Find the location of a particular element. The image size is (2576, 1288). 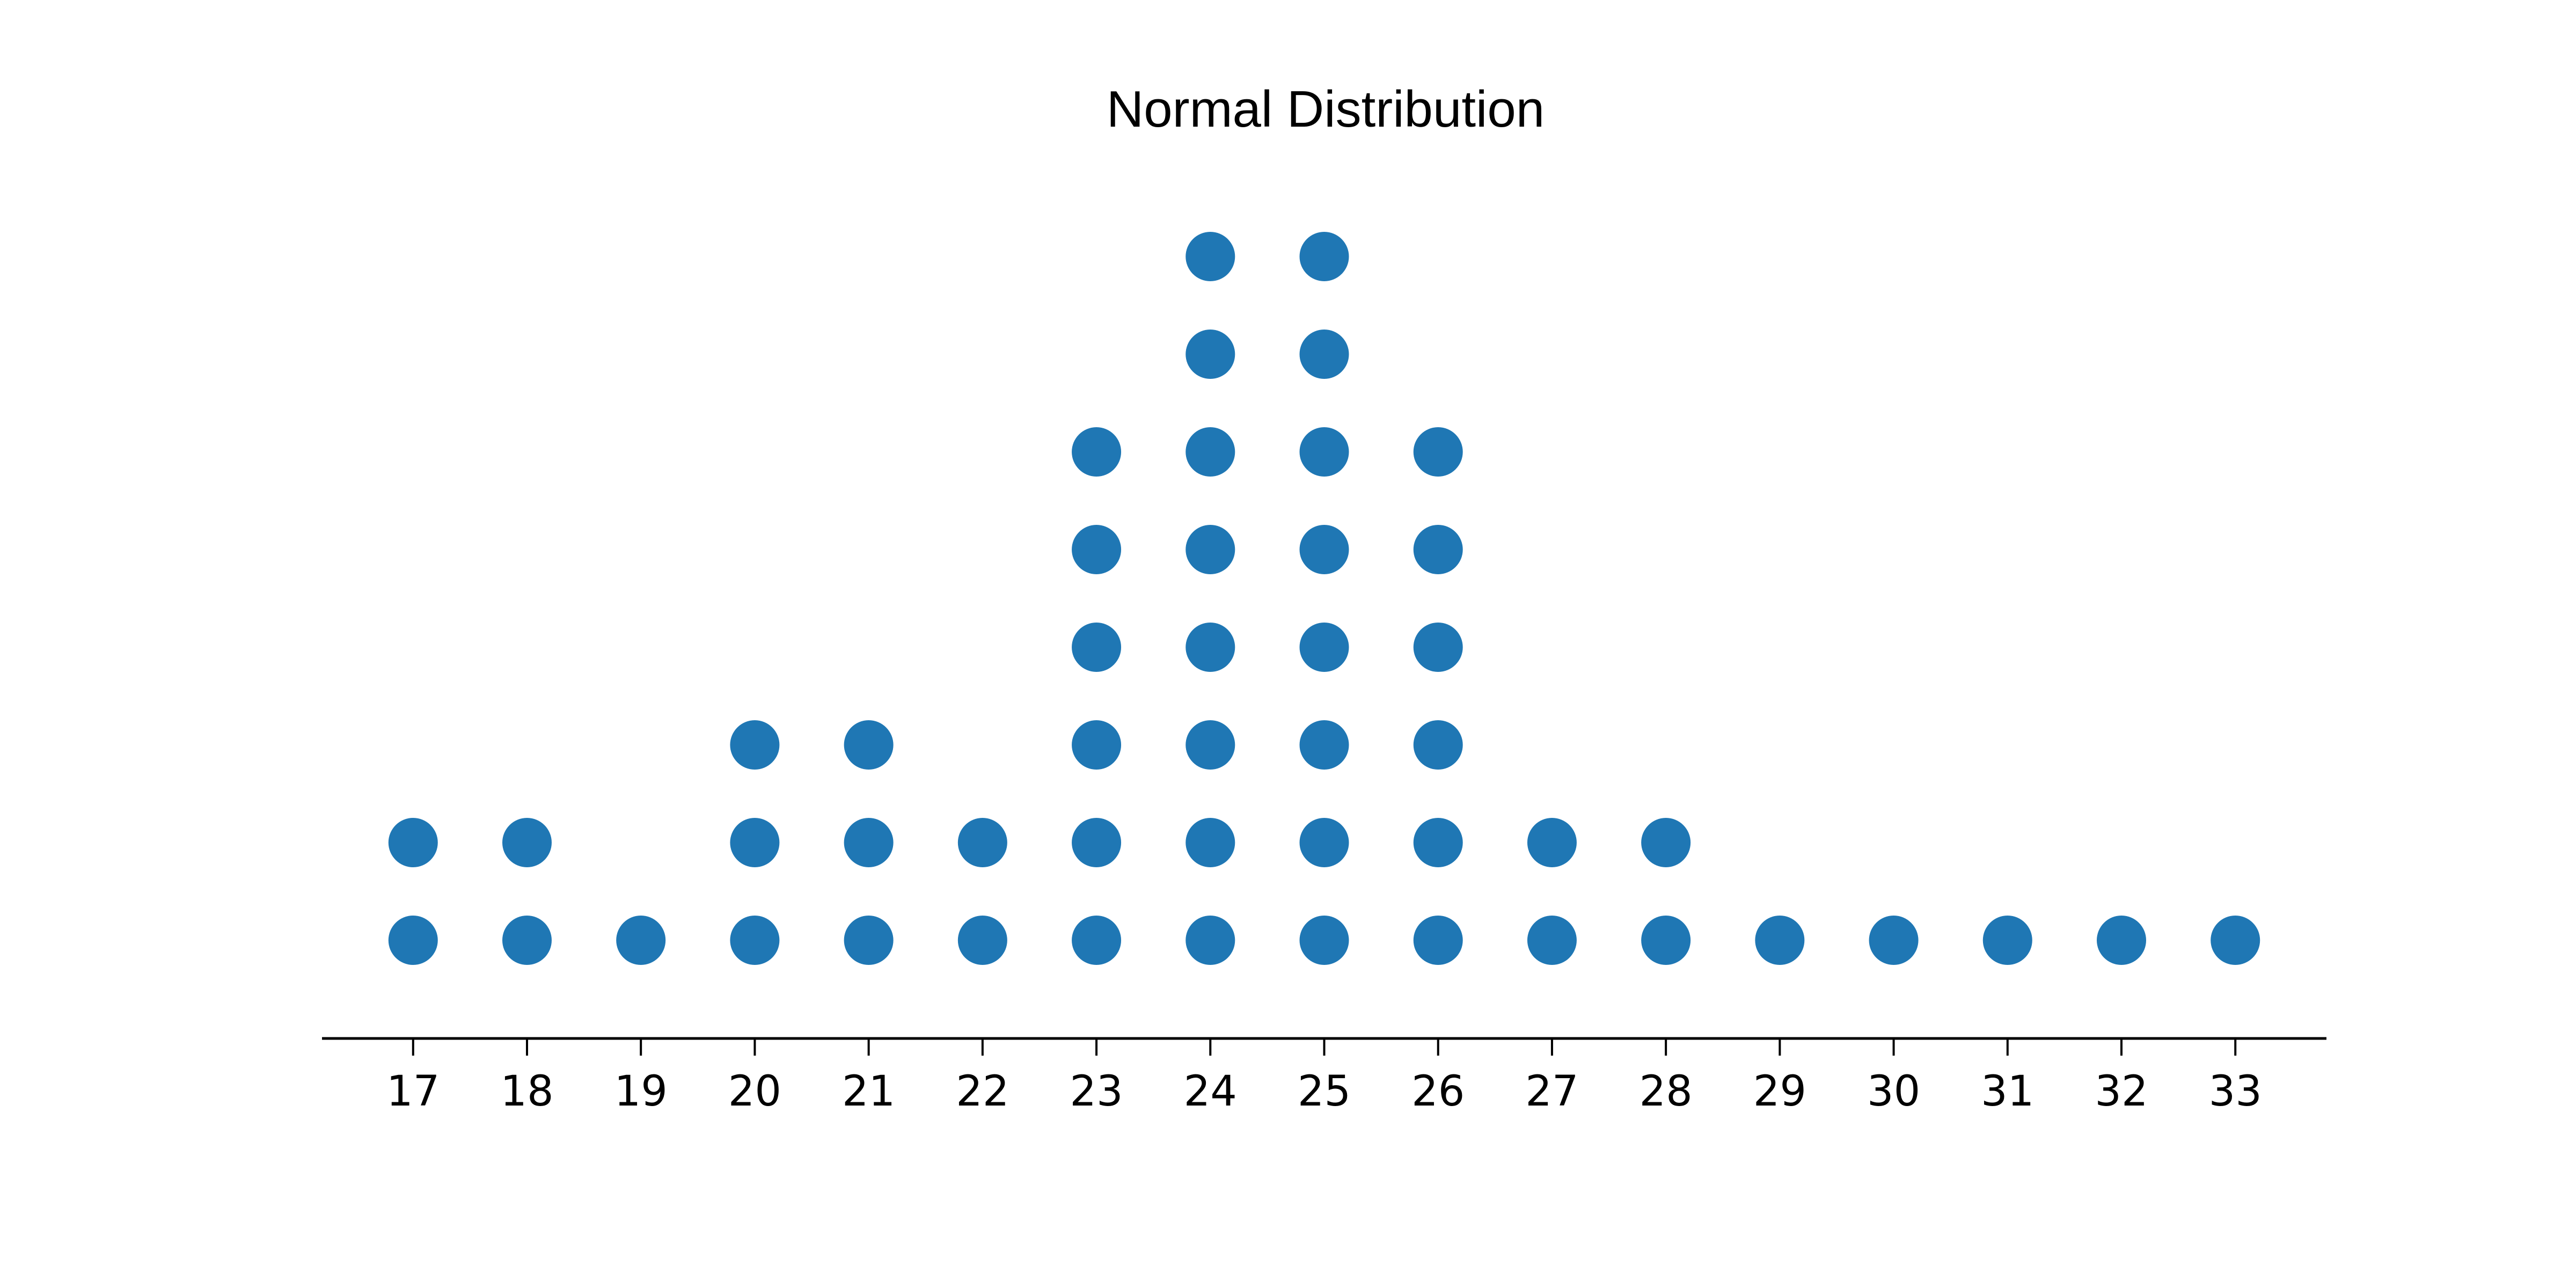

x-tick-label: 31 is located at coordinates (2007, 1091).